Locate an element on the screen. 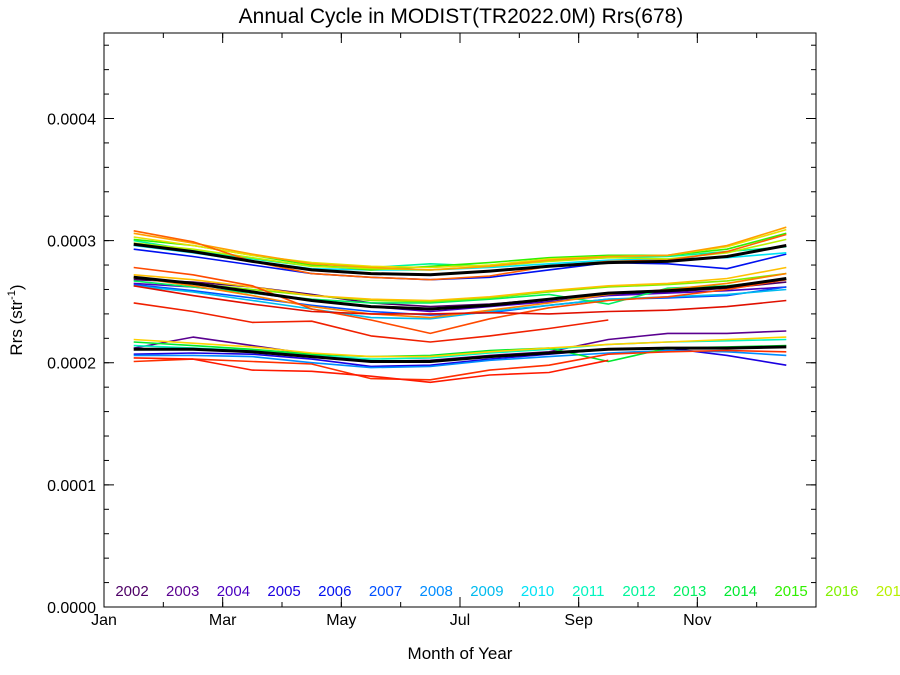 The image size is (900, 675). legend-year-2008: 2008 is located at coordinates (436, 591).